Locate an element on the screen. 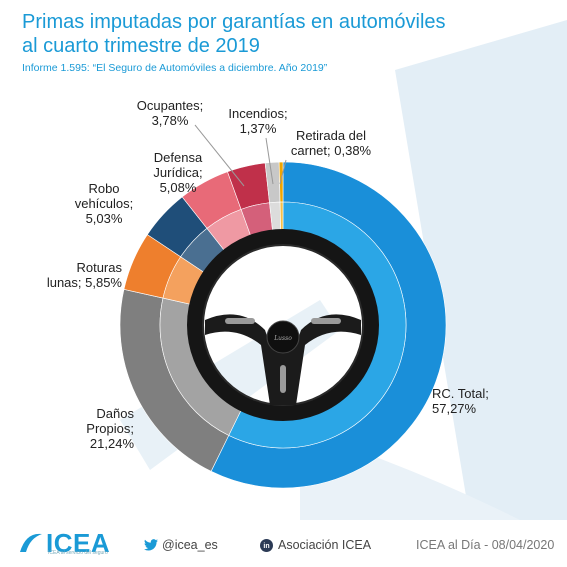  chart-title-line-2: al cuarto trimestre de 2019 is located at coordinates (141, 46).